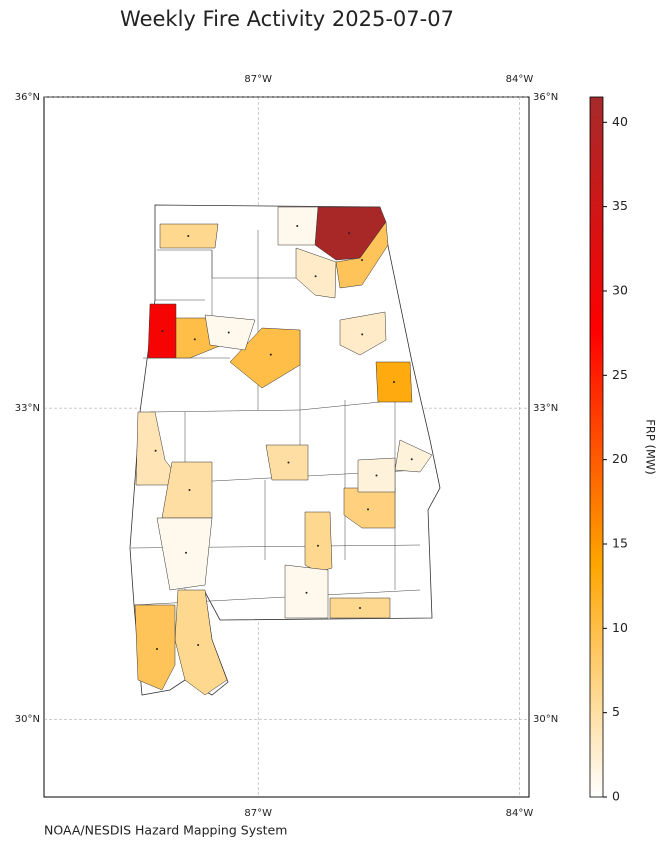  What do you see at coordinates (620, 289) in the screenshot?
I see `colorbar-tick-label: 30` at bounding box center [620, 289].